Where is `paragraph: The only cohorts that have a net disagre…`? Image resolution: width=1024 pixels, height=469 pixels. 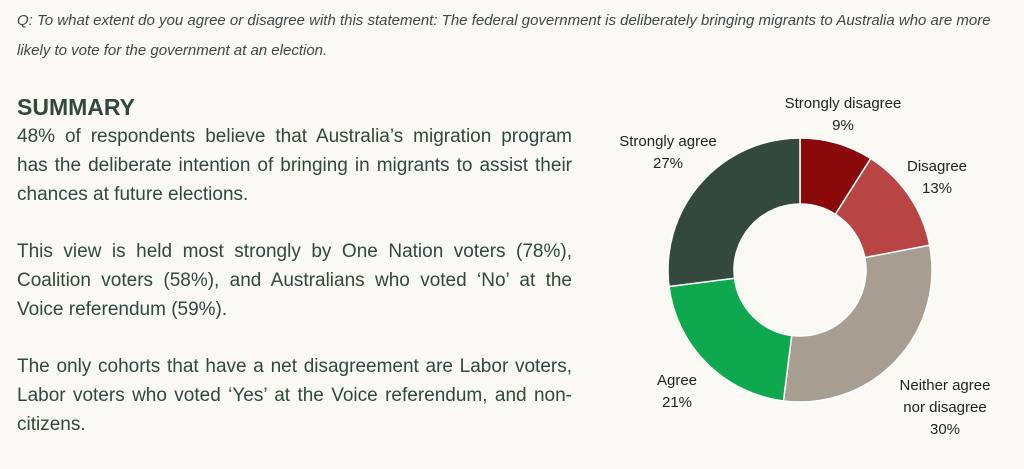
paragraph: The only cohorts that have a net disagre… is located at coordinates (294, 395).